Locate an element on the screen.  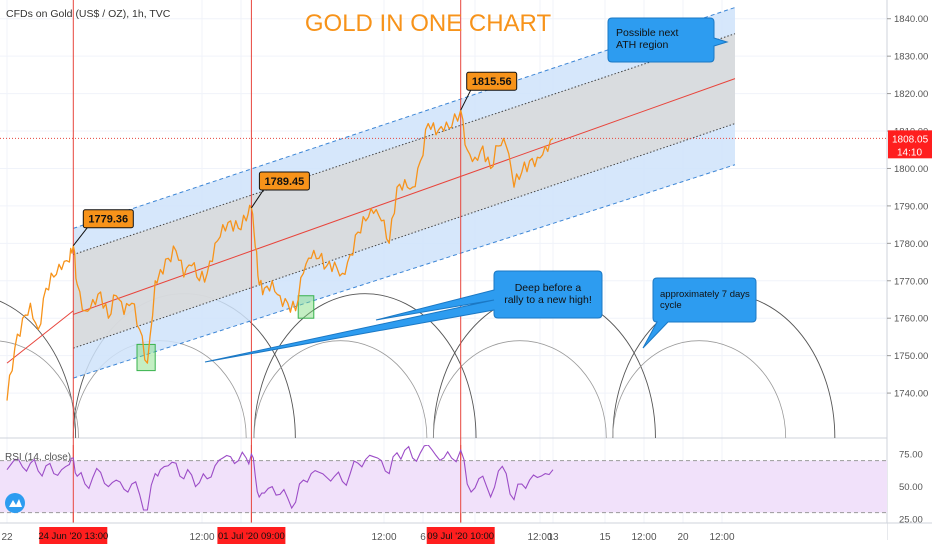
price-label-text: 1815.56 is located at coordinates (492, 82).